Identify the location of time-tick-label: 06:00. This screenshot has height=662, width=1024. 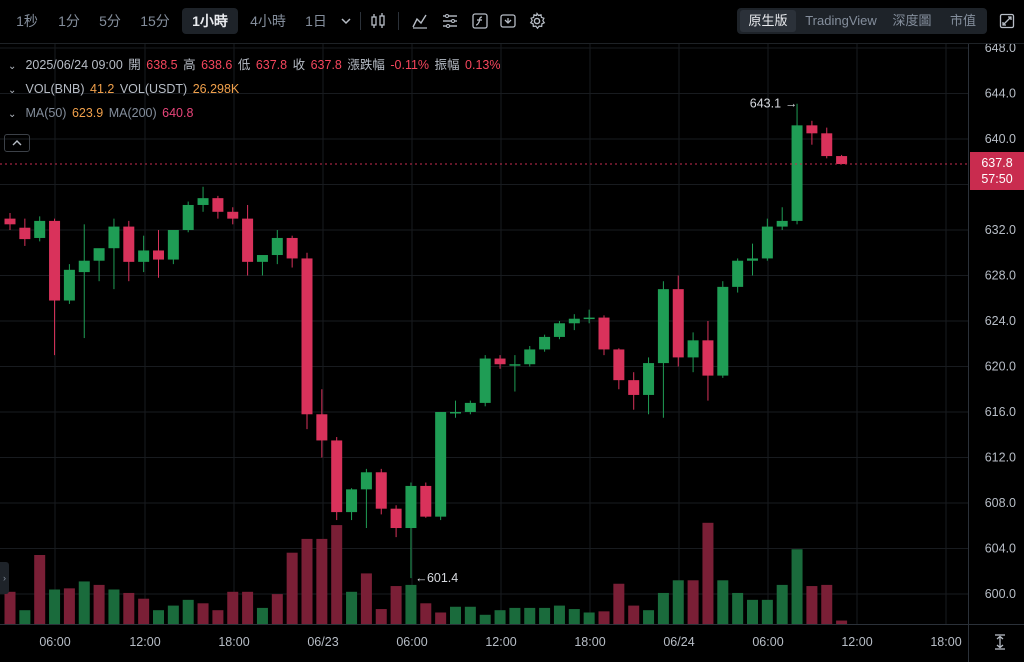
(767, 642).